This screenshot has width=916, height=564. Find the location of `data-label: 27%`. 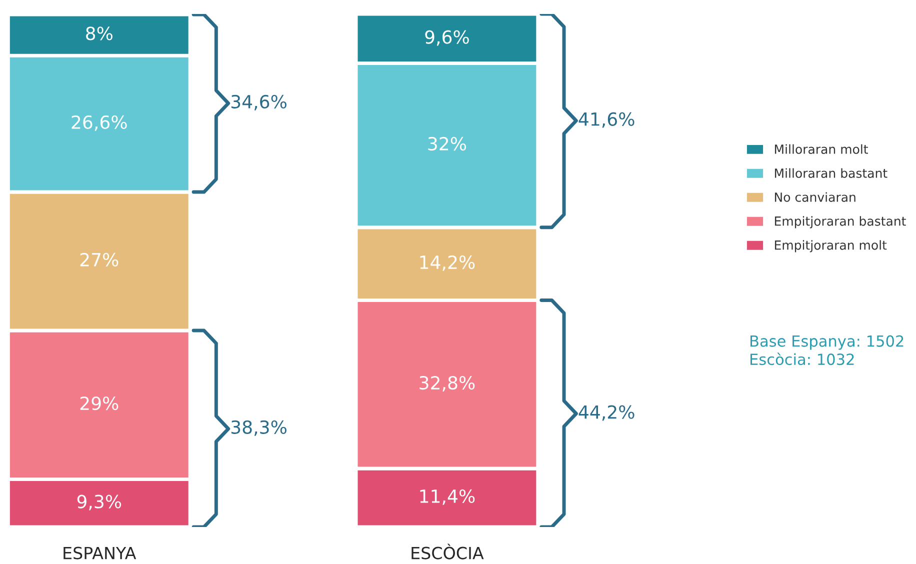

data-label: 27% is located at coordinates (99, 259).